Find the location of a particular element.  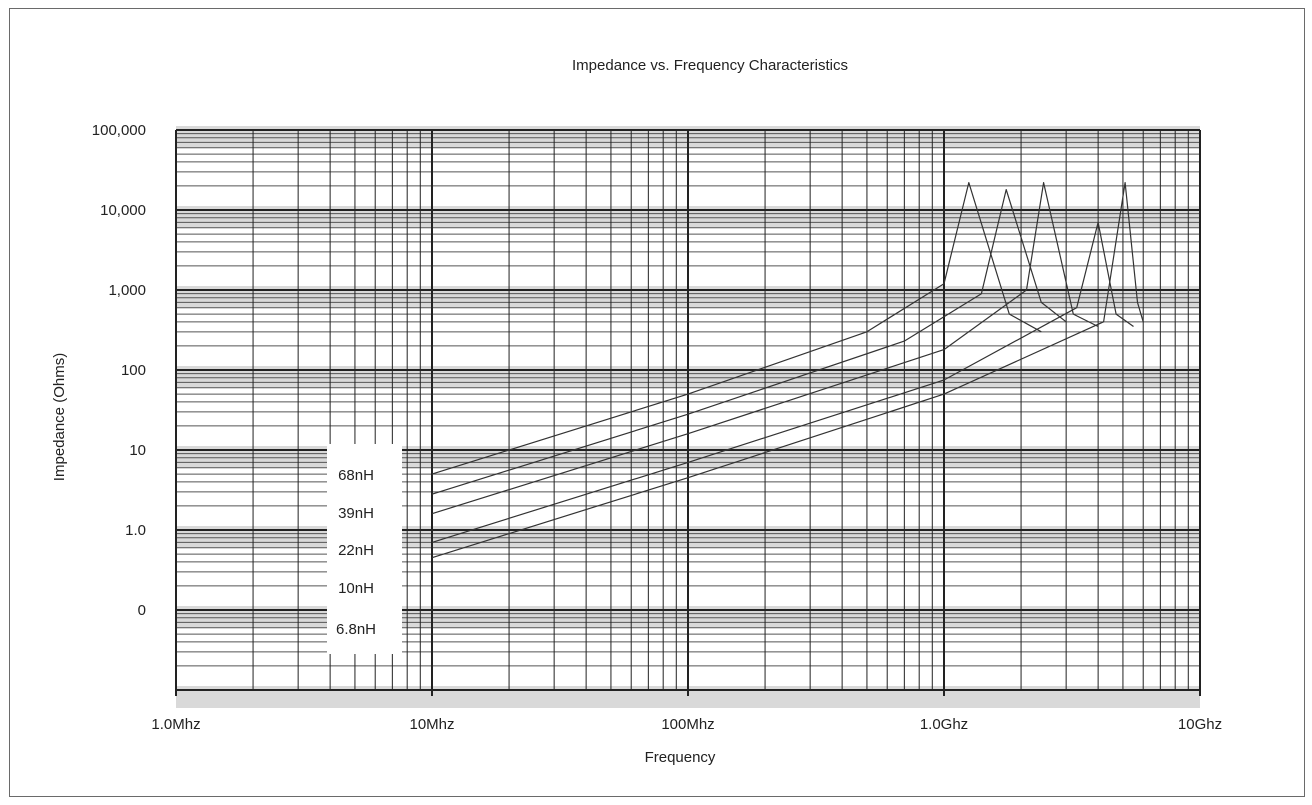

x-tick-labels: 1.0Mhz 10Mhz 100Mhz 1.0Ghz 10Ghz is located at coordinates (686, 724).